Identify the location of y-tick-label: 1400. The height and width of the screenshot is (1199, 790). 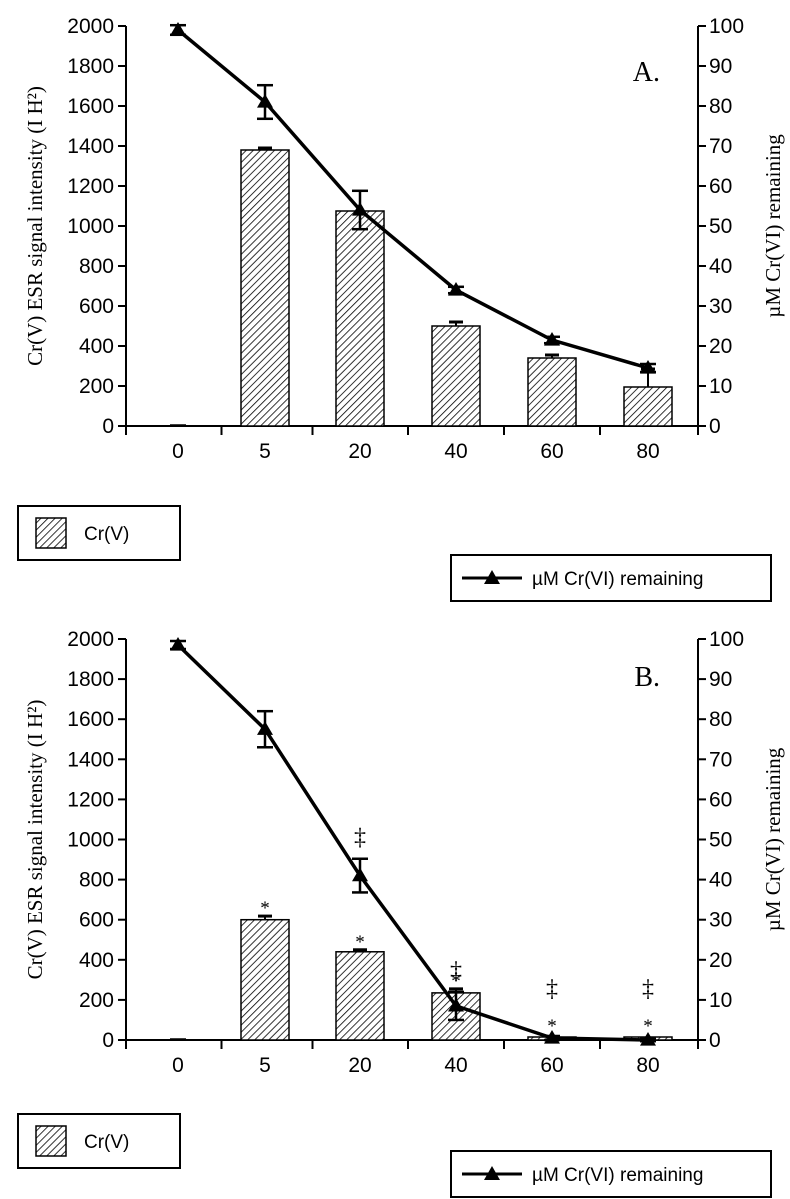
(90, 759).